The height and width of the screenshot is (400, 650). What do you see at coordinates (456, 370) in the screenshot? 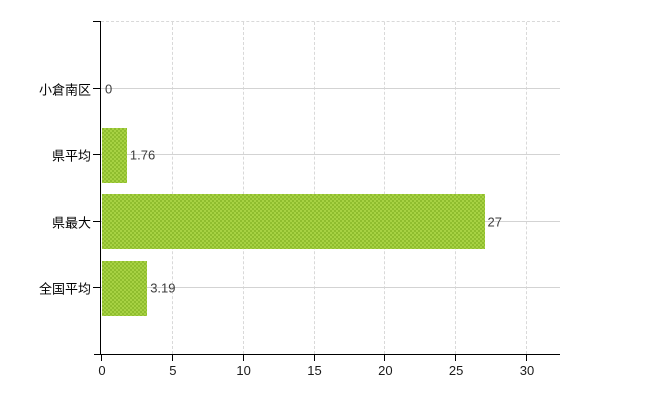
I see `x-tick-label-5: 25` at bounding box center [456, 370].